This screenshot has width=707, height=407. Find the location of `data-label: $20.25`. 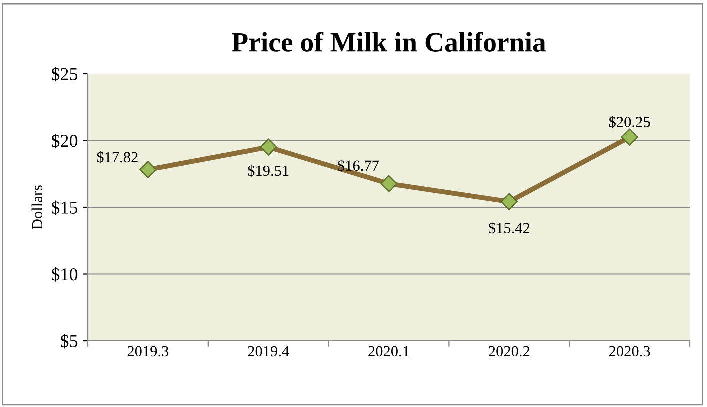

data-label: $20.25 is located at coordinates (629, 122).